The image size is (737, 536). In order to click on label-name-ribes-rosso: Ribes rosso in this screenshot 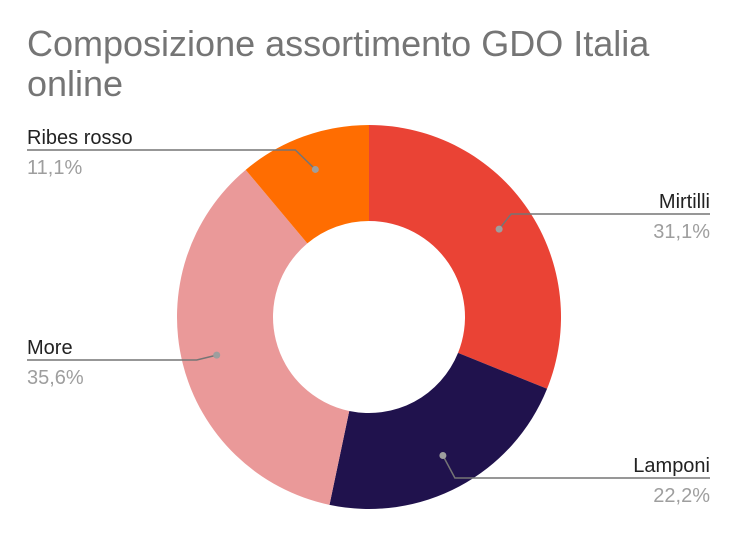, I will do `click(80, 138)`.